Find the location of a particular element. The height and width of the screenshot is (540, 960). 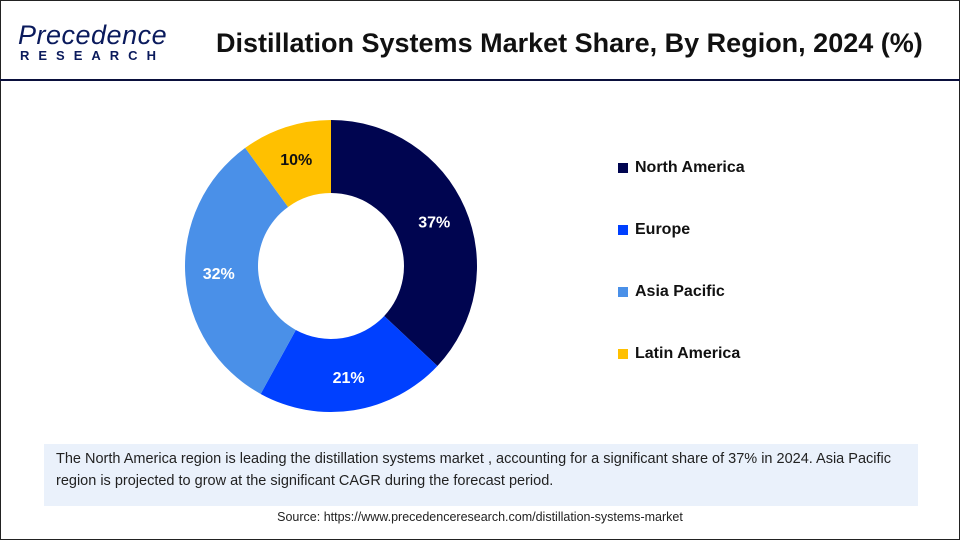

donut-slice-north-america is located at coordinates (404, 243).